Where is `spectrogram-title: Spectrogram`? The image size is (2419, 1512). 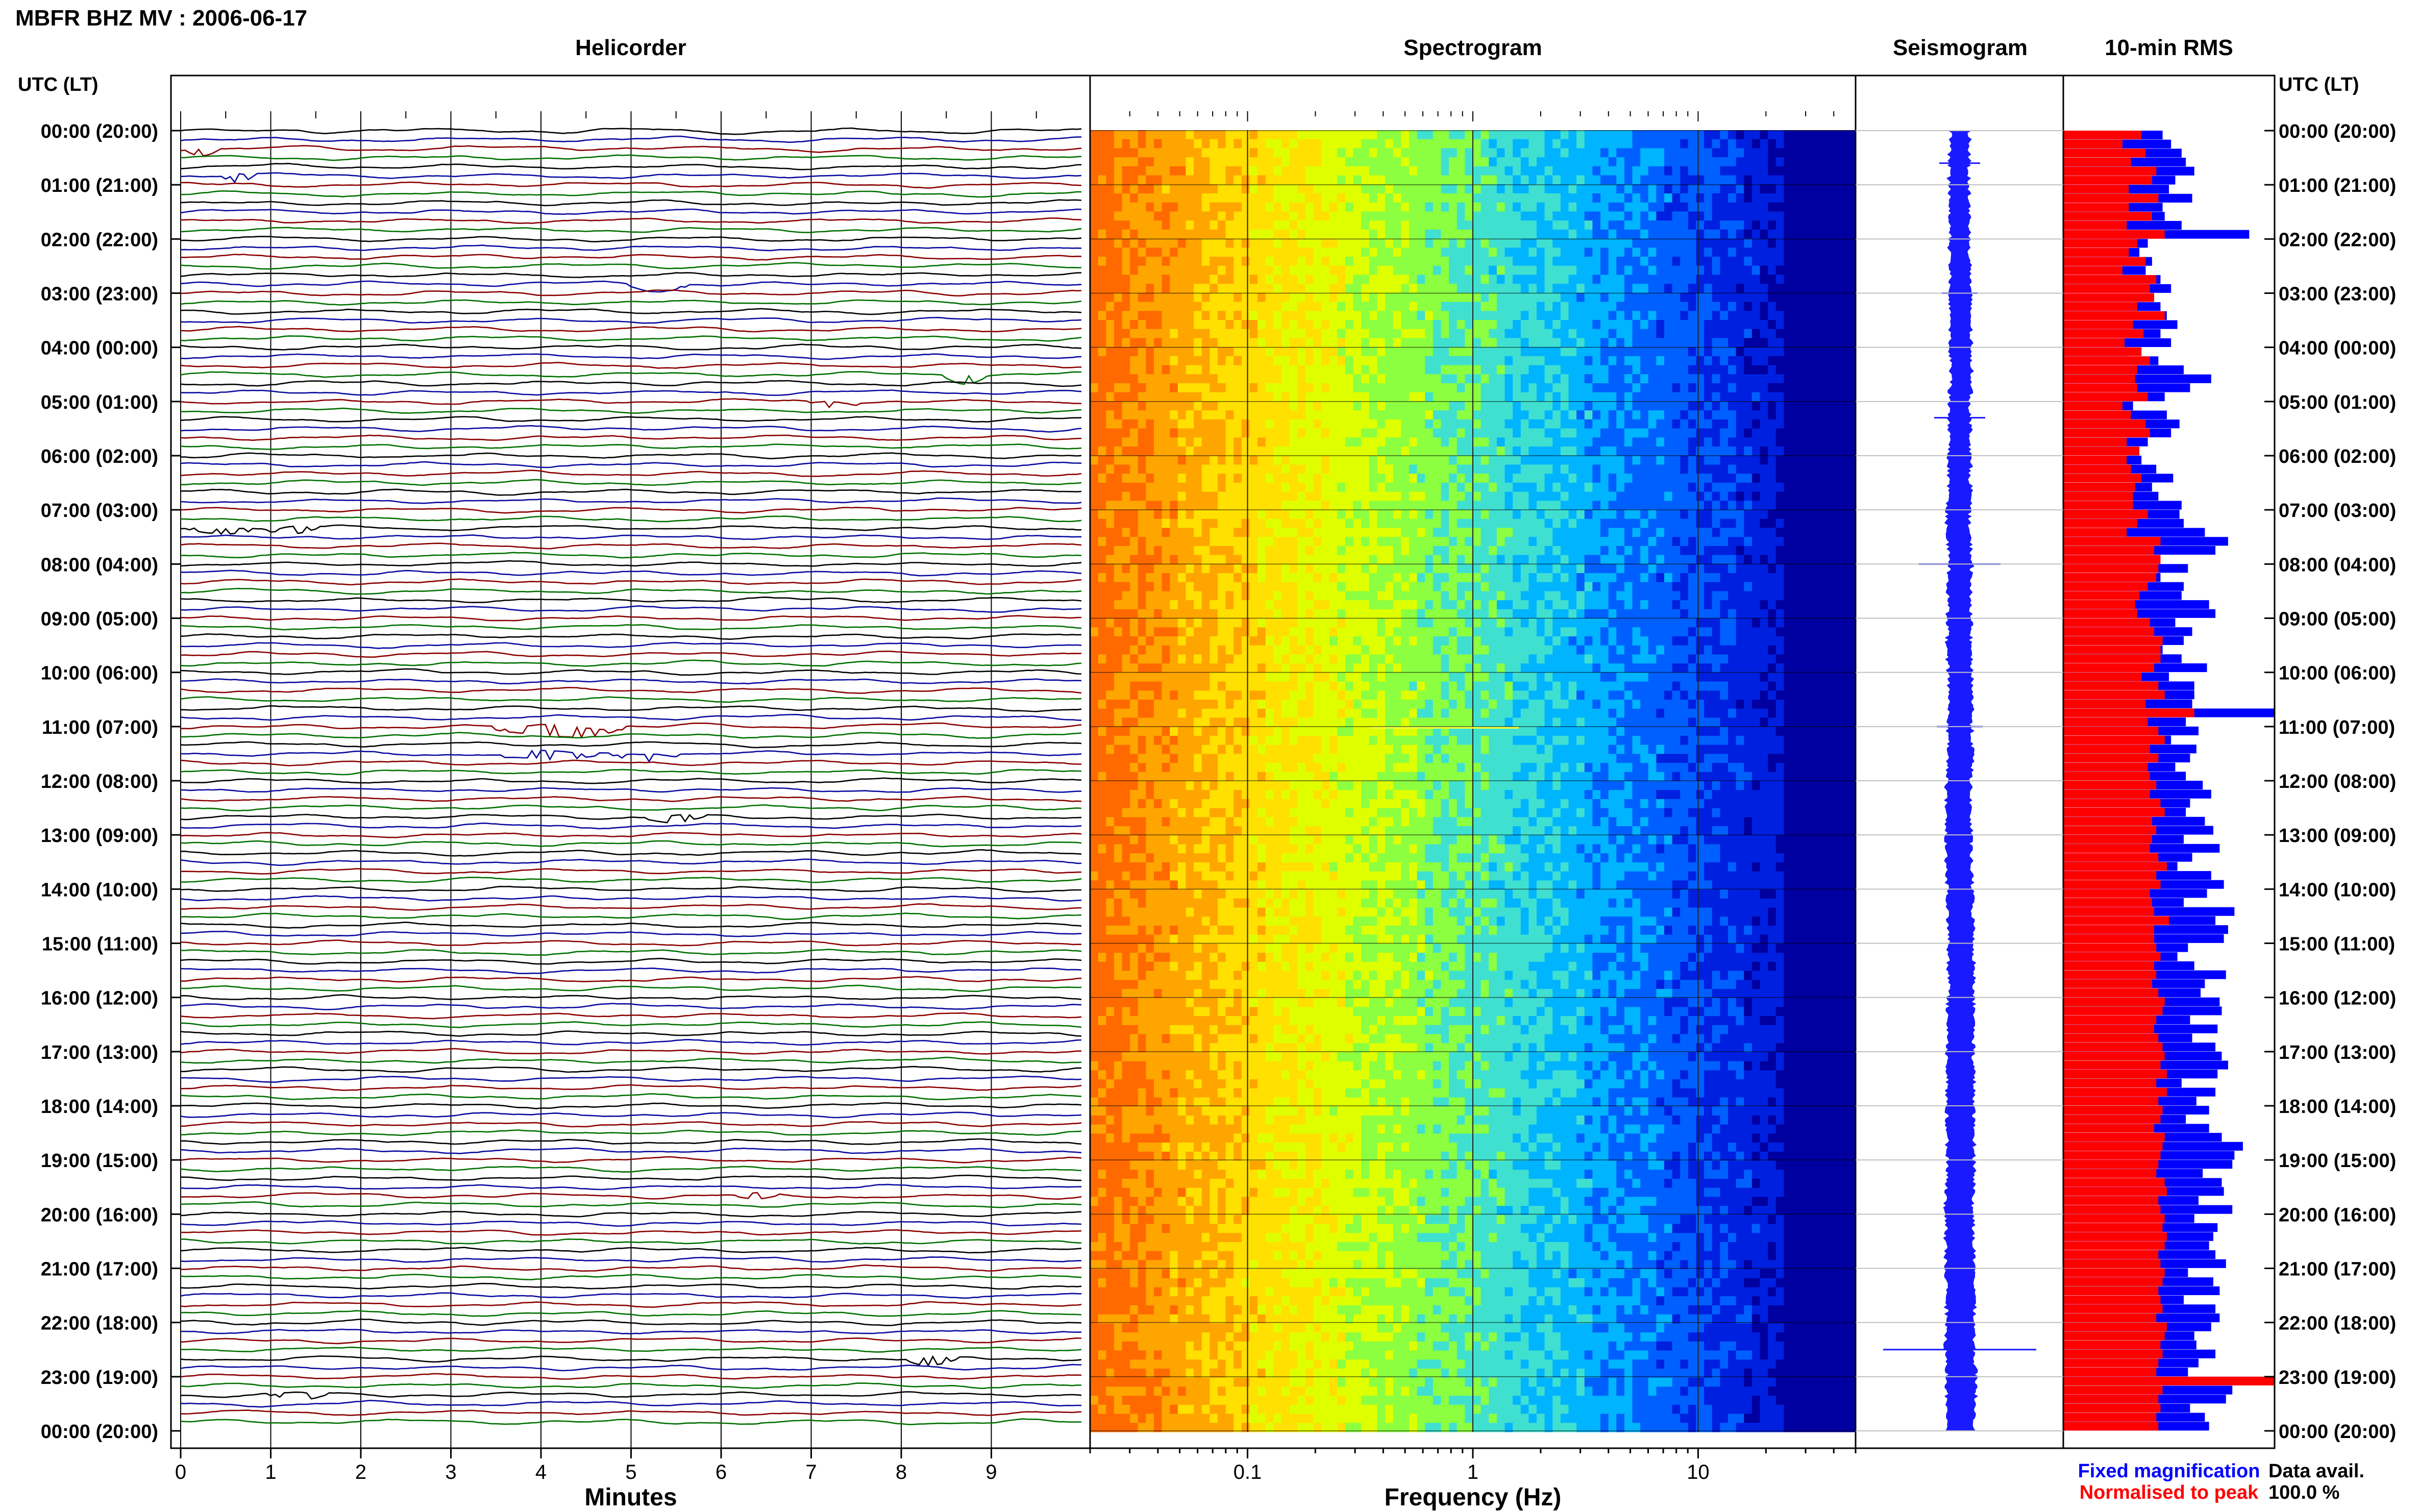 spectrogram-title: Spectrogram is located at coordinates (1472, 47).